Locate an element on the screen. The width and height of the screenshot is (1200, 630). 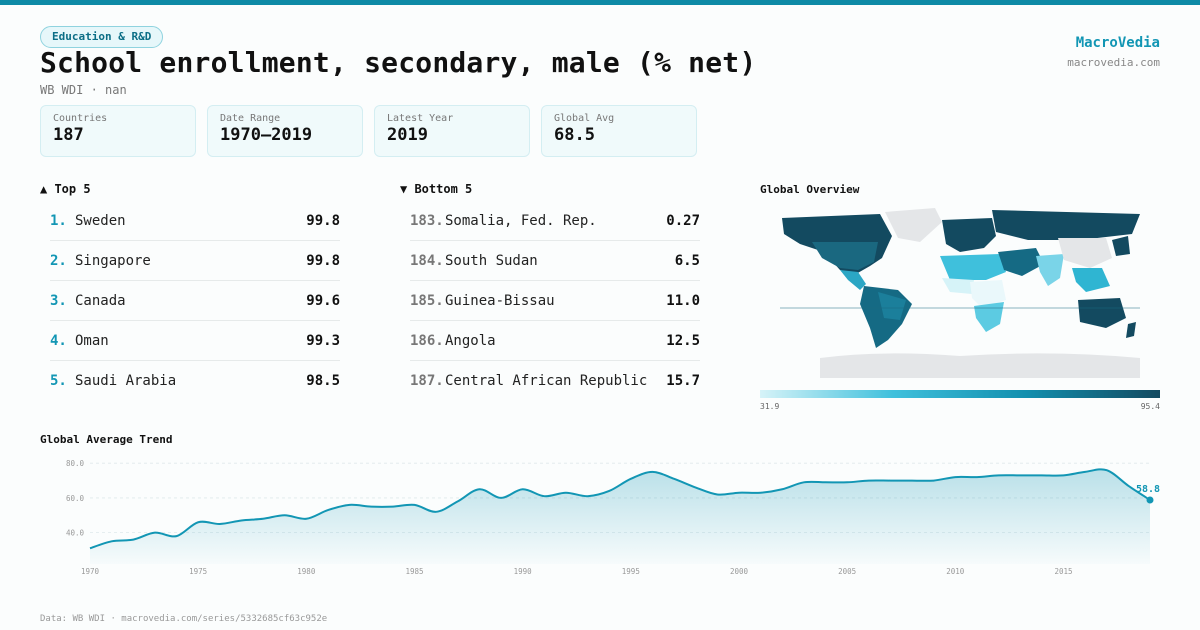
list-item: 185. Guinea-Bissau 11.0 is located at coordinates (555, 301).